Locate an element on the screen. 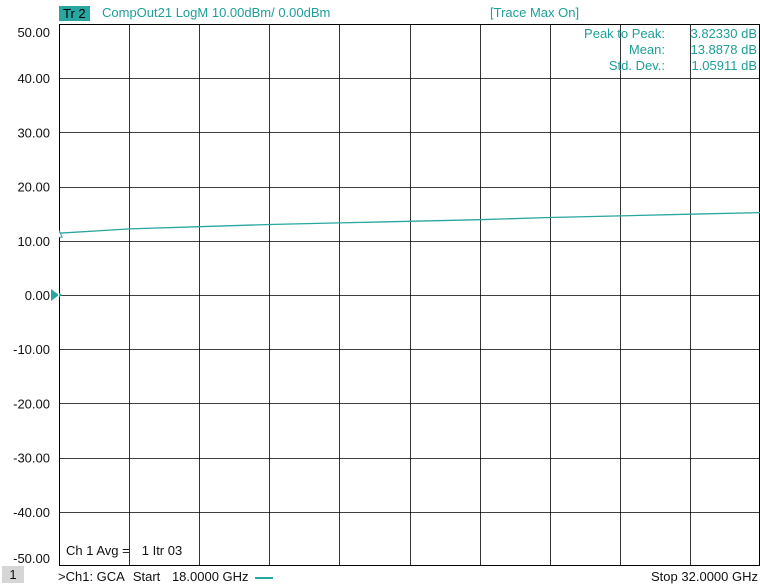 Image resolution: width=760 pixels, height=587 pixels. stop-value: 32.0000 GHz is located at coordinates (719, 576).